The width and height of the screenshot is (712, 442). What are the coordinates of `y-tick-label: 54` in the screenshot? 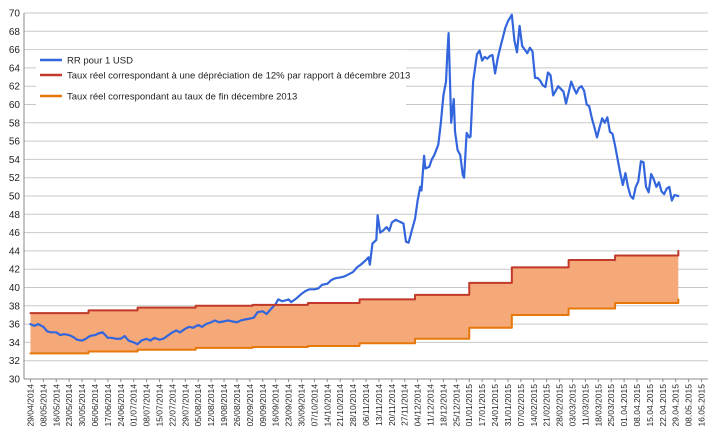 It's located at (15, 160).